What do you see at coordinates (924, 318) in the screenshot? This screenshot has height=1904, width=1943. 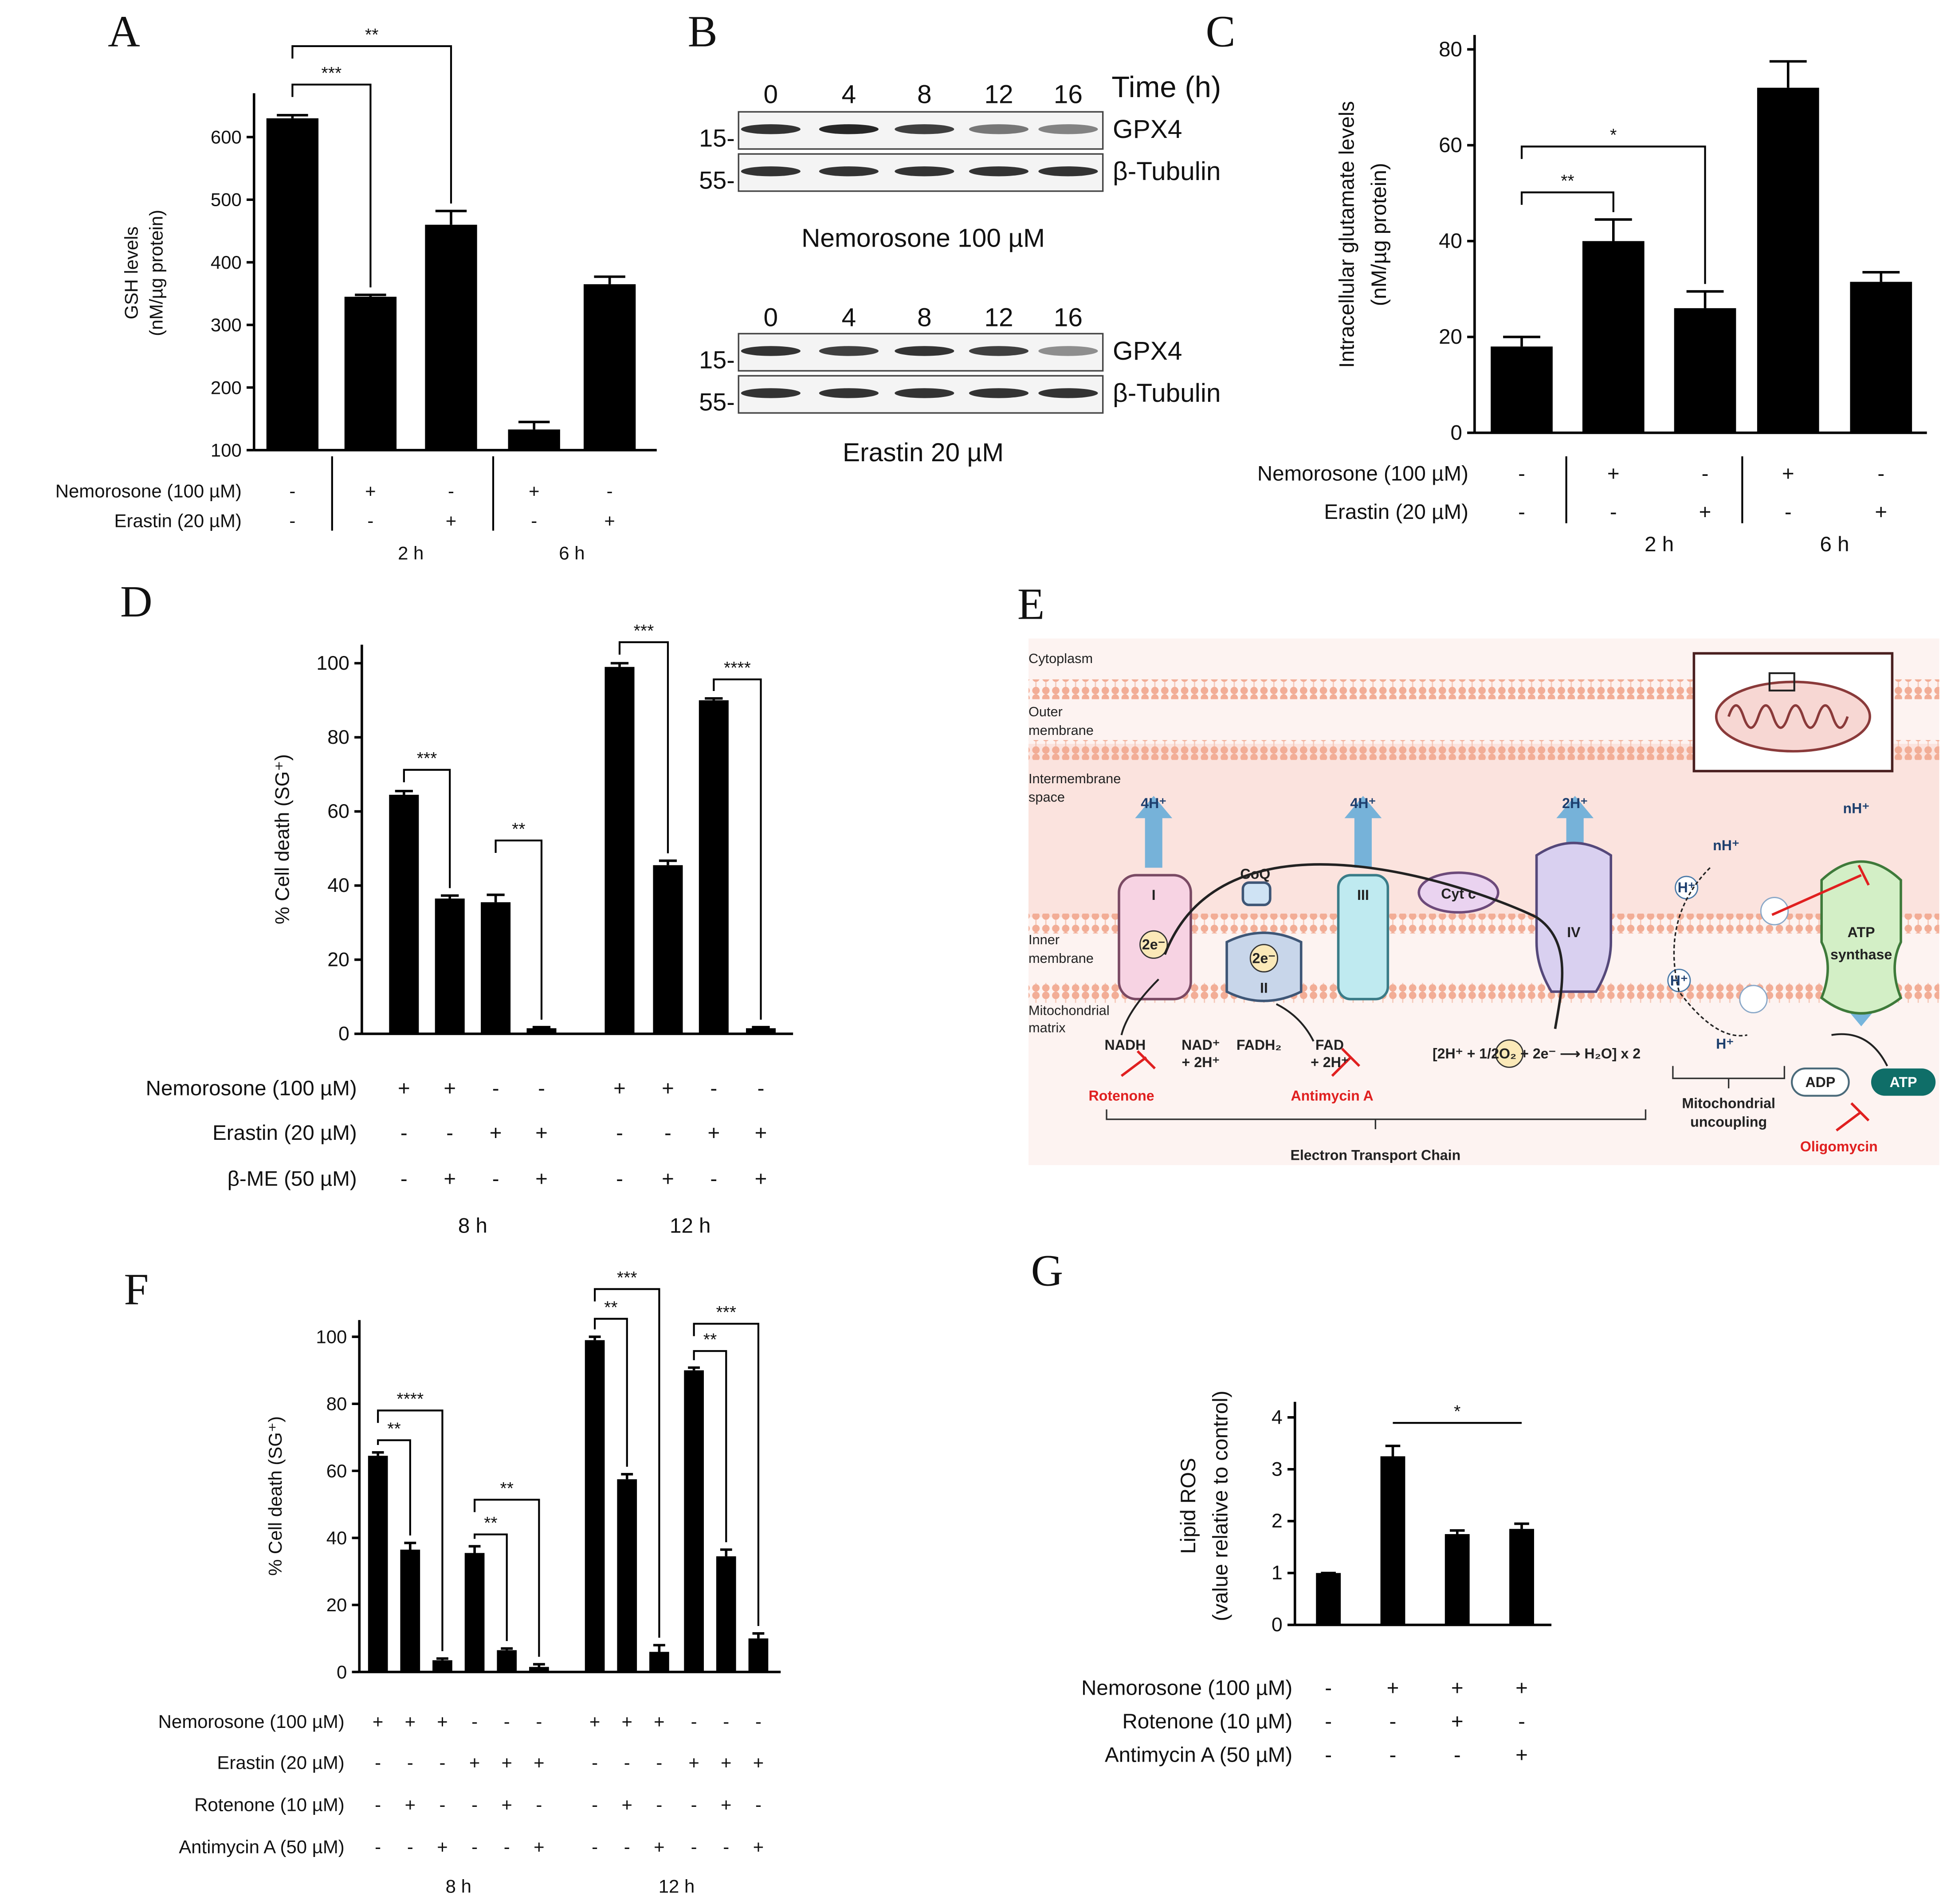 I see `time-point: 8` at bounding box center [924, 318].